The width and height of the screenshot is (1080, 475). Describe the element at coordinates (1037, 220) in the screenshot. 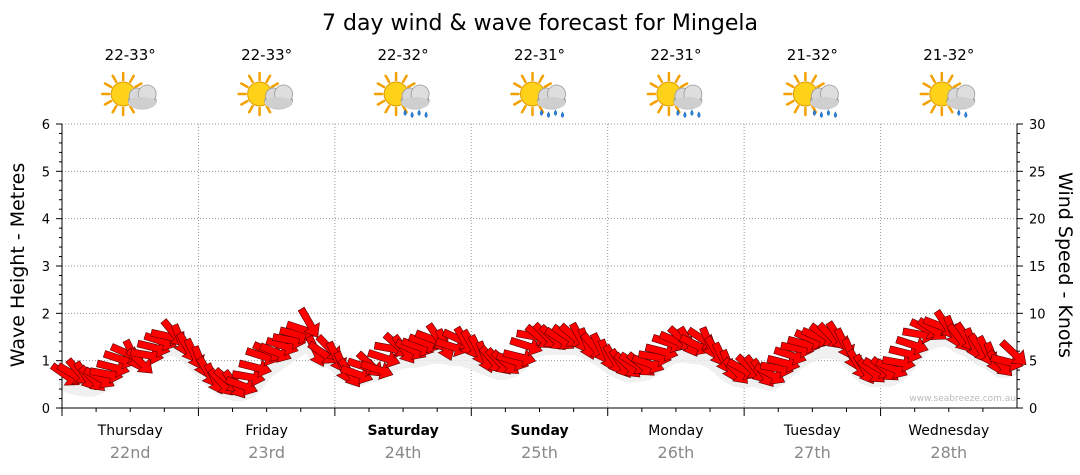

I see `right-tick-label: 20` at that location.